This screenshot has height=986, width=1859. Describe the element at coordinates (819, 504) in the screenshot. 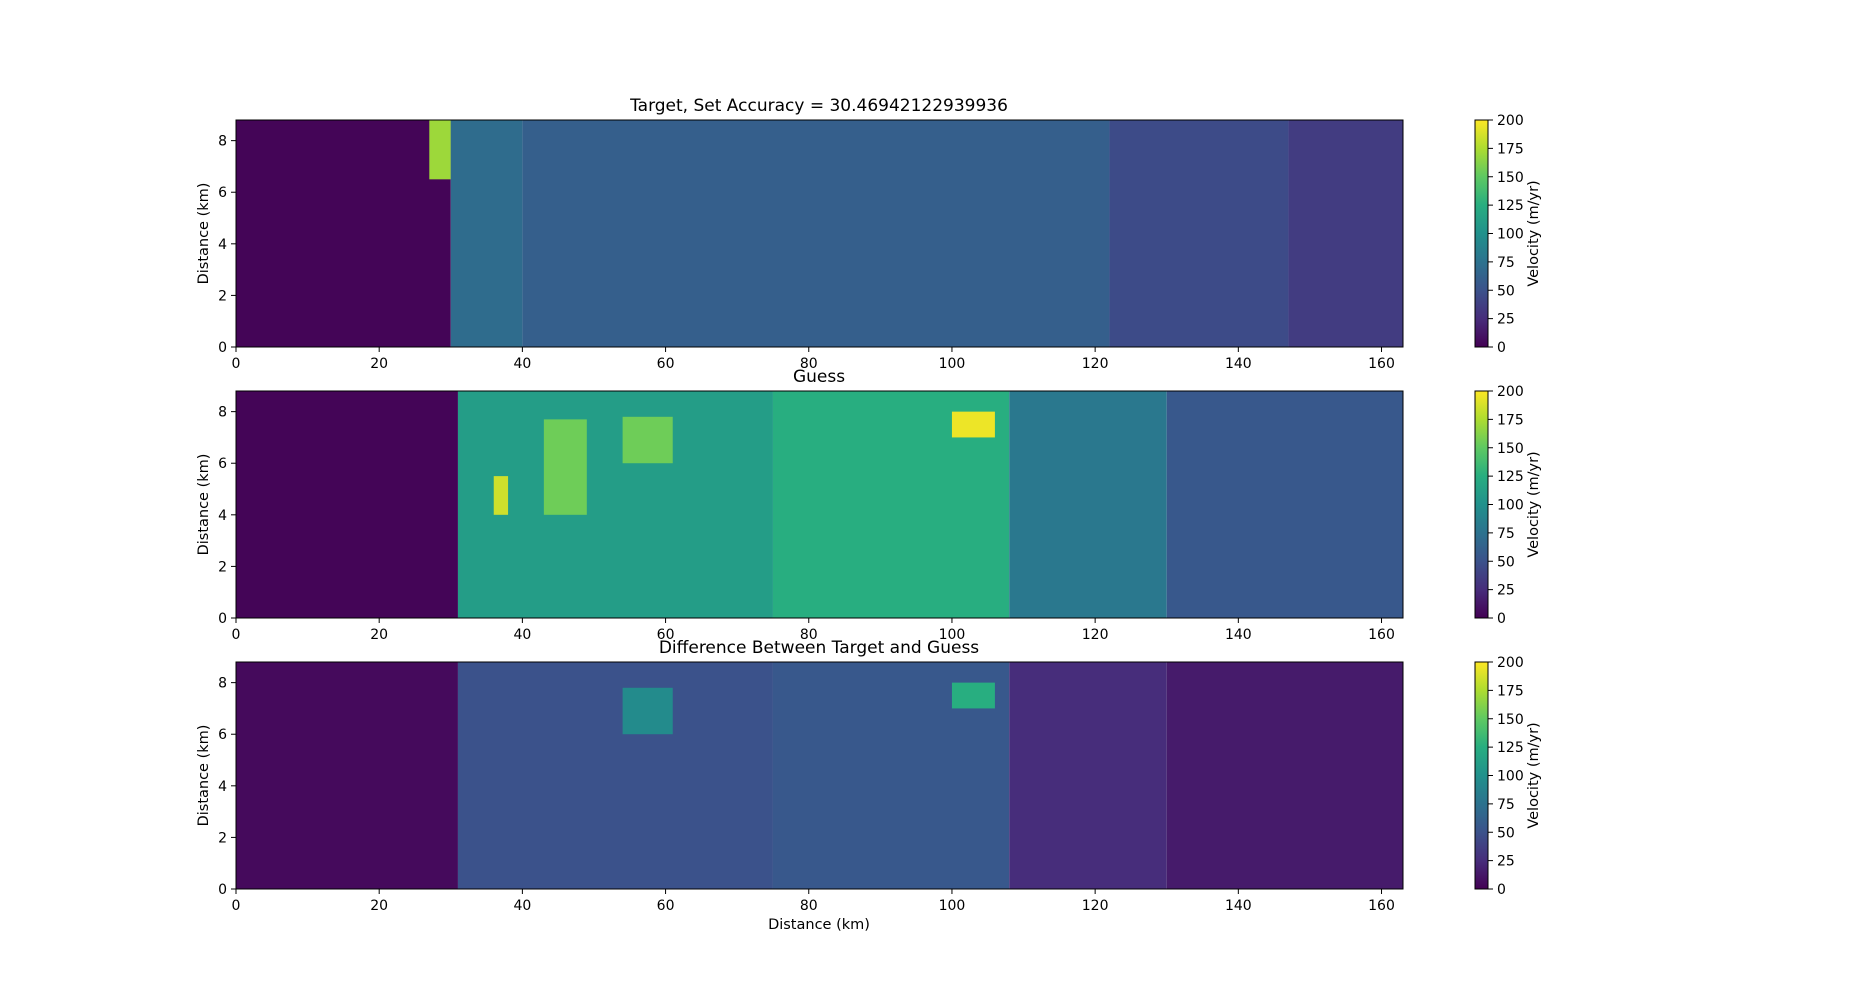

I see `heatmap-guess` at that location.